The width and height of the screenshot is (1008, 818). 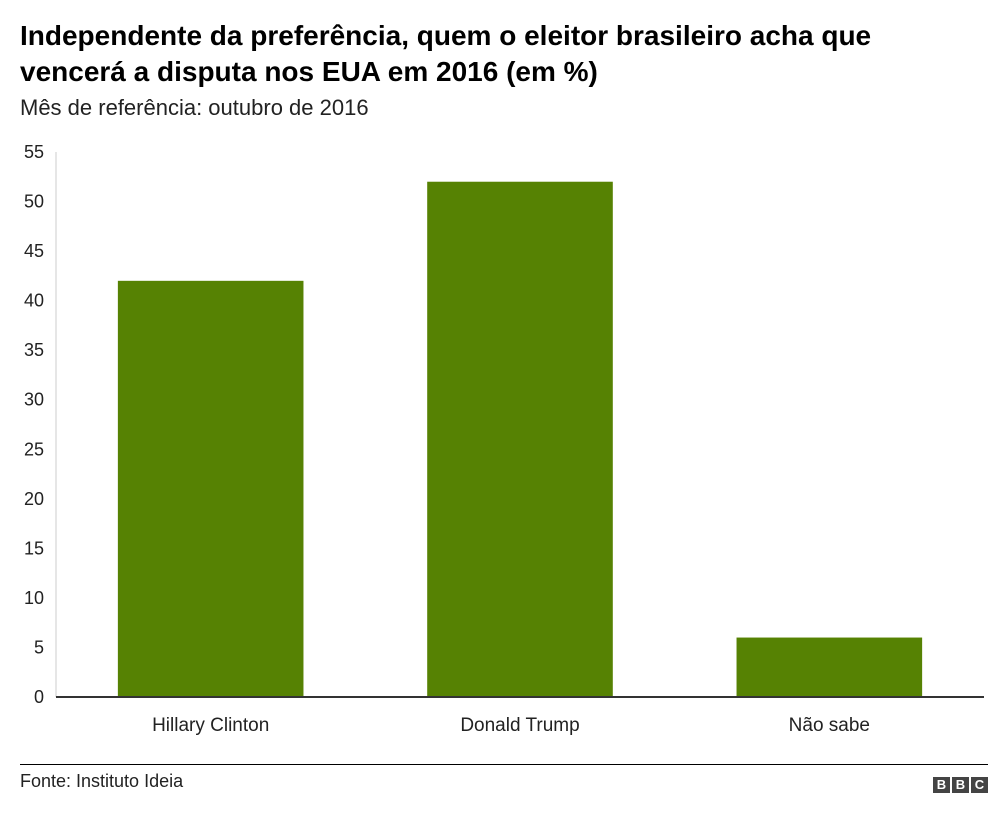 What do you see at coordinates (34, 424) in the screenshot?
I see `y-axis-ticks: 0 5 10 15 20 25 30 35 40 45 50 55` at bounding box center [34, 424].